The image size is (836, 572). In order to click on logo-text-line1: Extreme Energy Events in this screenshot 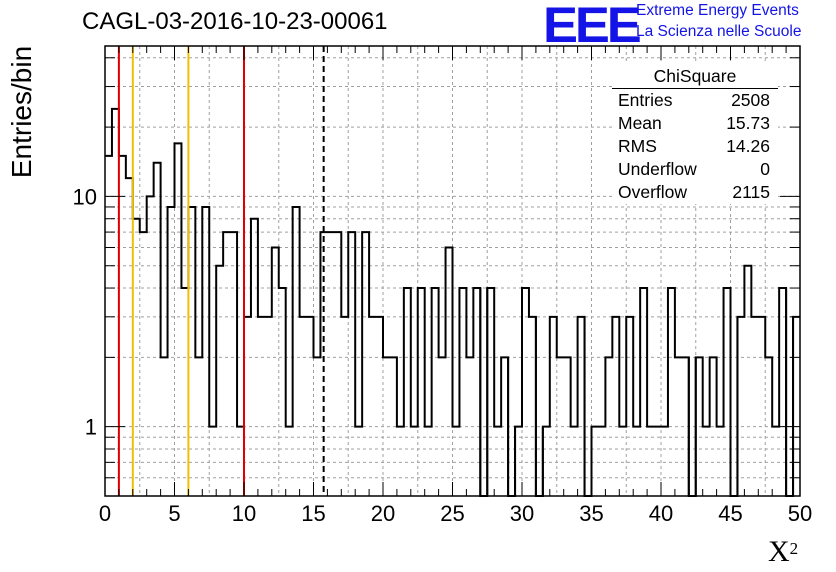, I will do `click(717, 10)`.